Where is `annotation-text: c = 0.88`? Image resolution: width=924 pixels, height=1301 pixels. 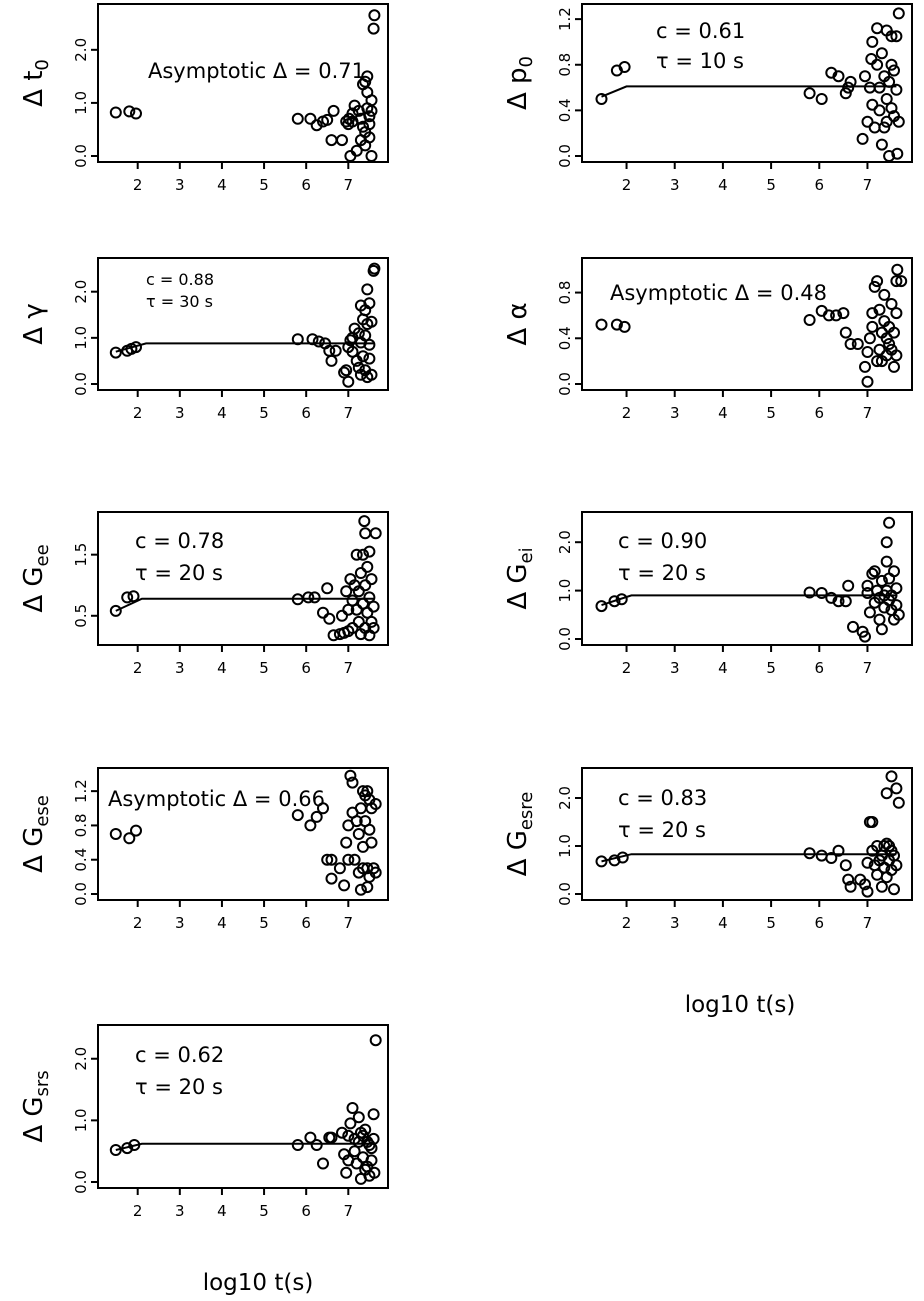 annotation-text: c = 0.88 is located at coordinates (180, 279).